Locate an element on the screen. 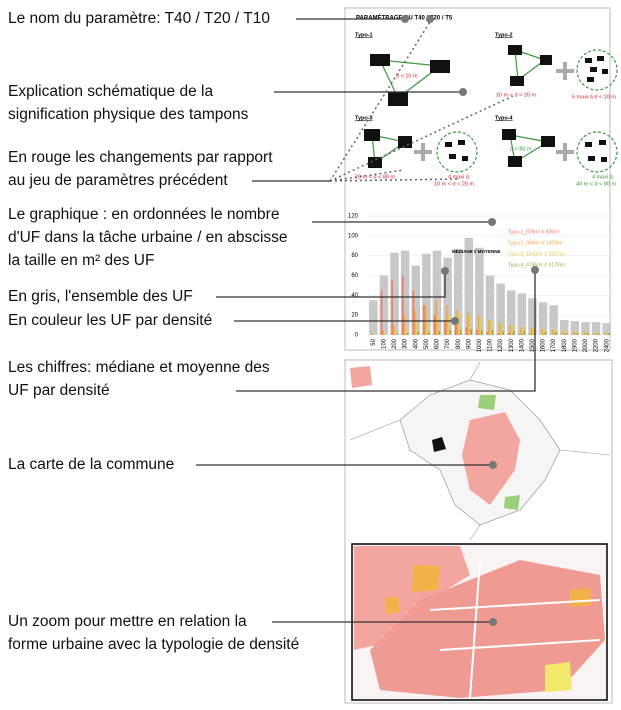 The height and width of the screenshot is (710, 621). x-tick-label: 1600 is located at coordinates (544, 345).